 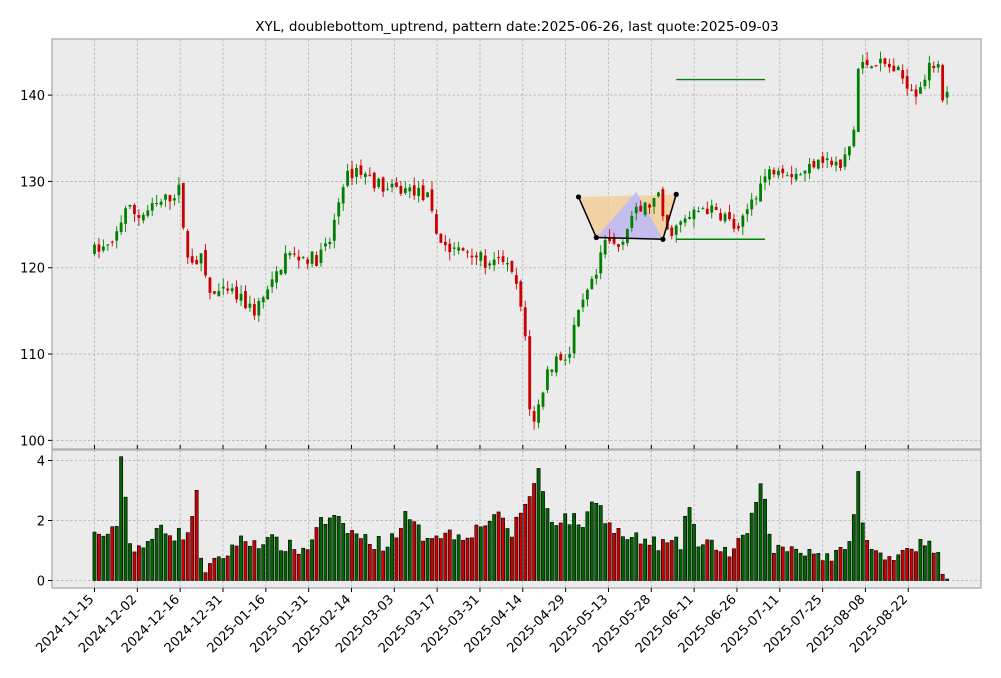 I want to click on price-tick-label: 110, so click(x=32, y=355).